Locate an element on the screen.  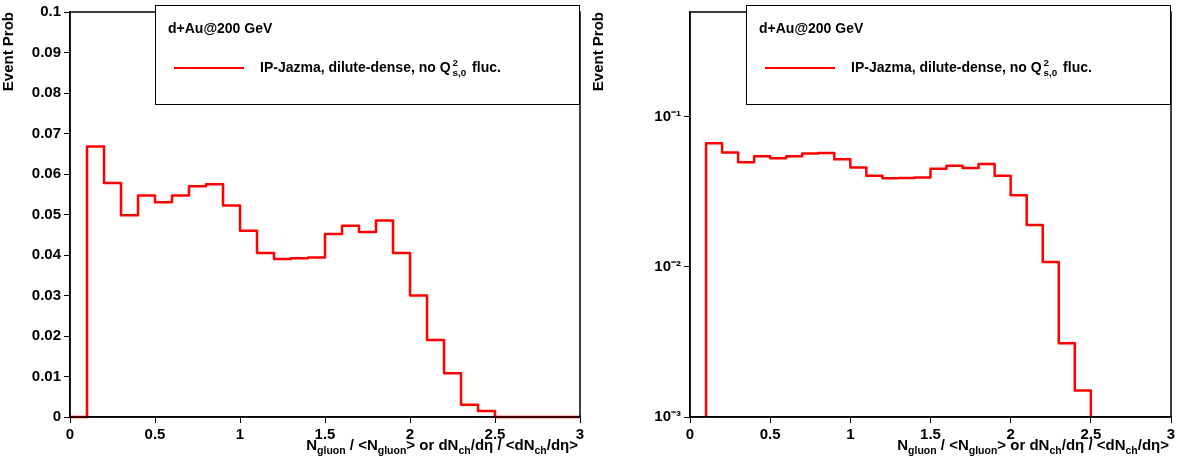
y-tick-label: 0 is located at coordinates (56, 416).